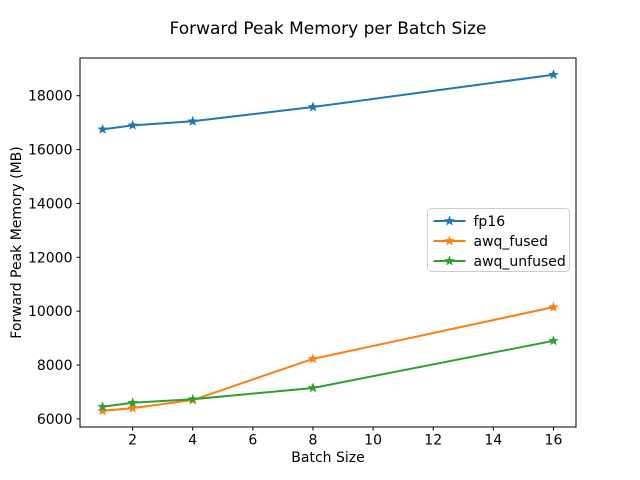 The image size is (640, 480). I want to click on x-tick-label-12: 12, so click(433, 441).